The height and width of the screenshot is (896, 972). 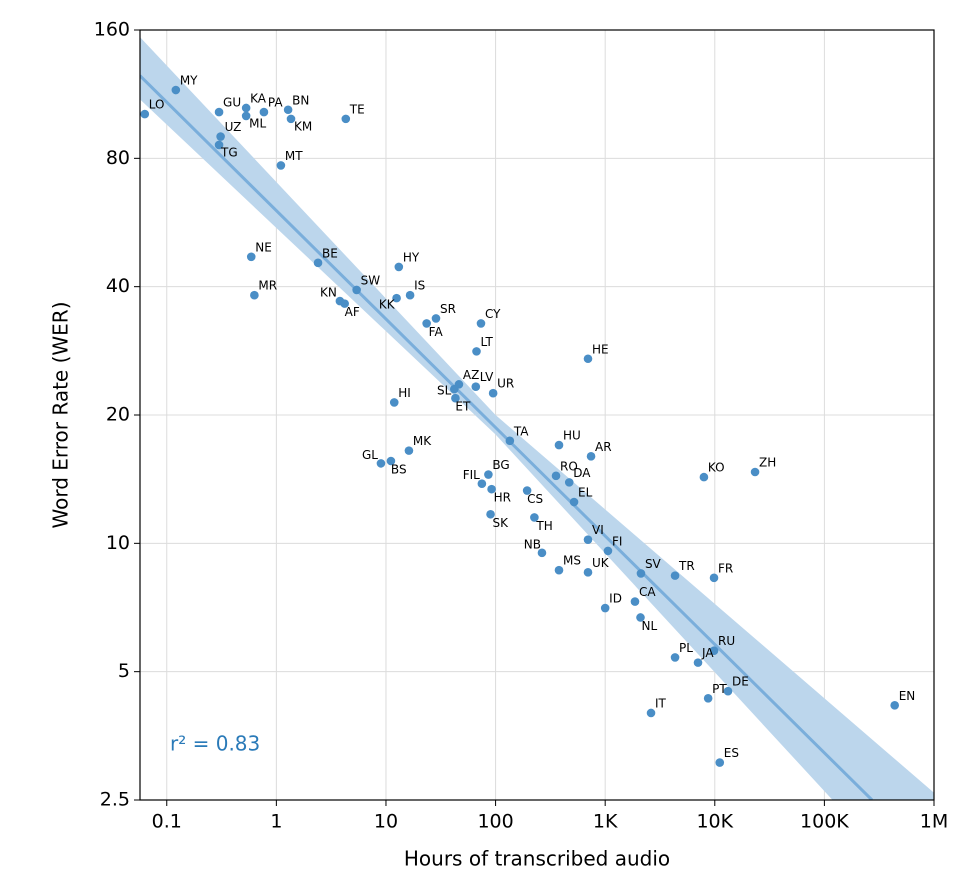 What do you see at coordinates (118, 415) in the screenshot?
I see `y-tick-label: 20` at bounding box center [118, 415].